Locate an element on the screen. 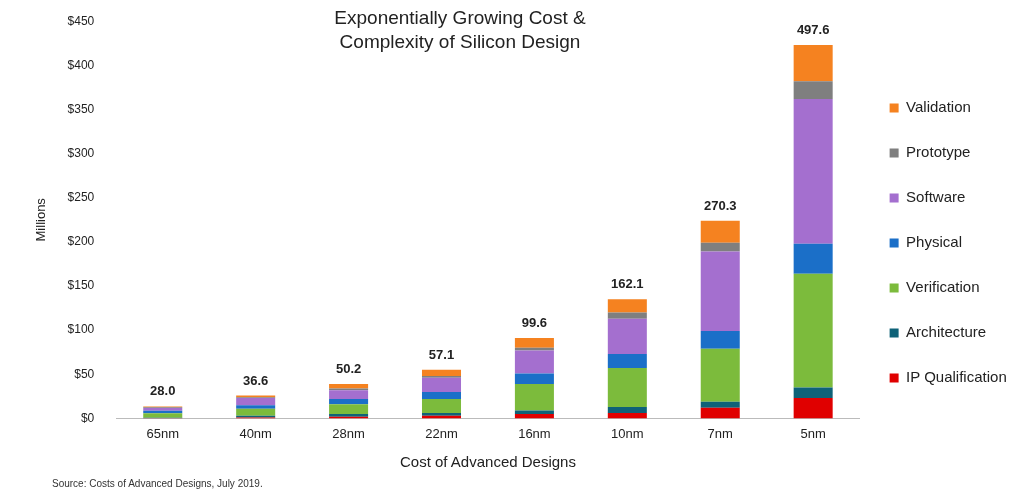 The height and width of the screenshot is (496, 1027). y-tick-label: $100 is located at coordinates (81, 329).